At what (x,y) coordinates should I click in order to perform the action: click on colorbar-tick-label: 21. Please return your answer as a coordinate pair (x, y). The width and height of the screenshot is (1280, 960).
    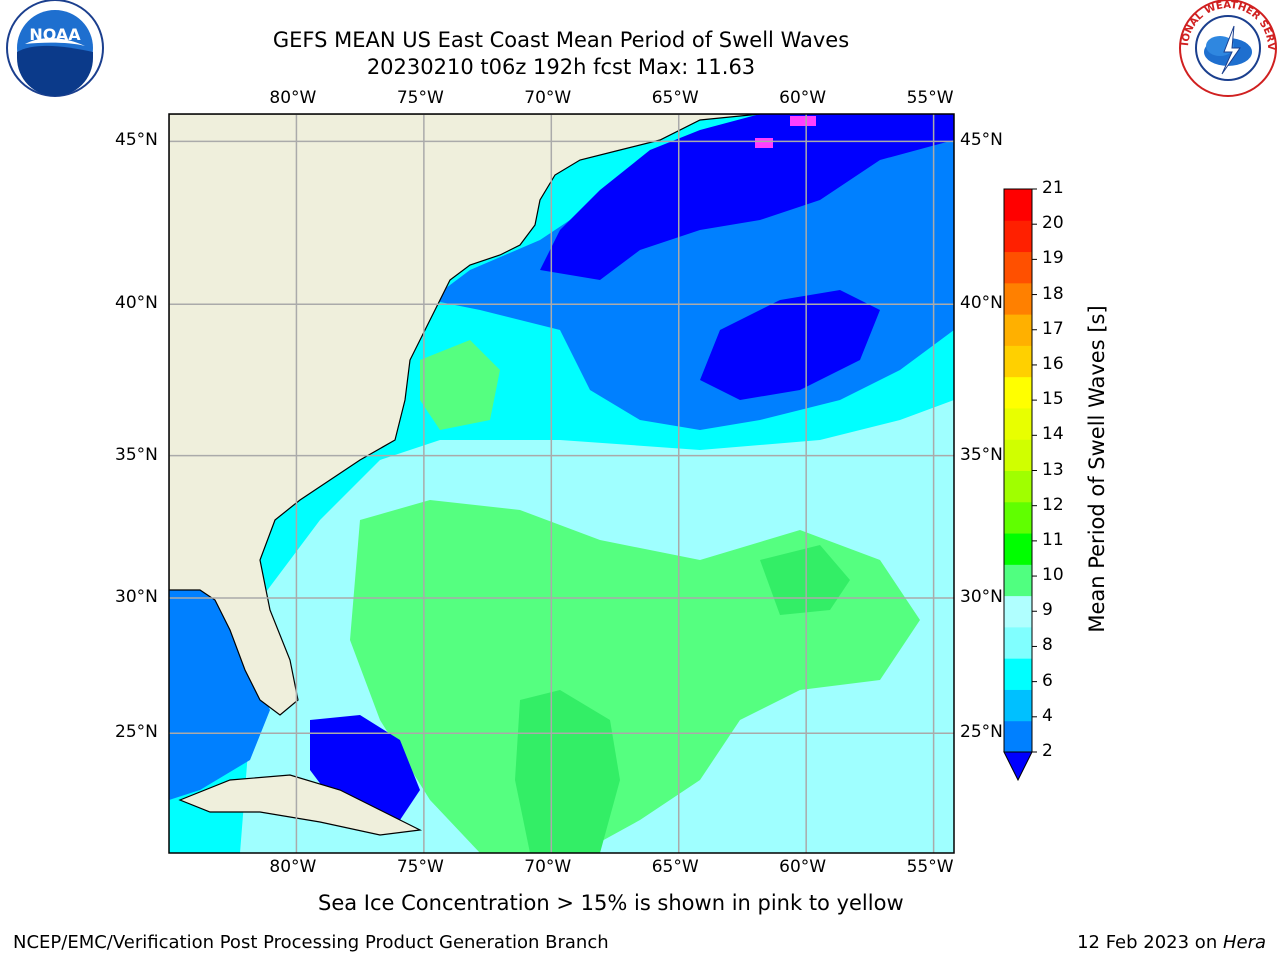
    Looking at the image, I should click on (1053, 188).